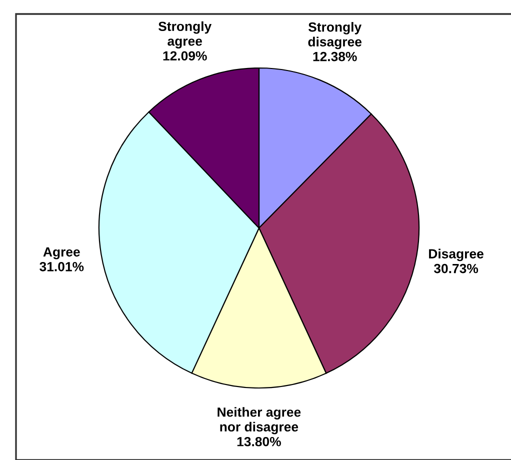 This screenshot has width=511, height=460. Describe the element at coordinates (259, 441) in the screenshot. I see `data-label: 13.80%` at that location.